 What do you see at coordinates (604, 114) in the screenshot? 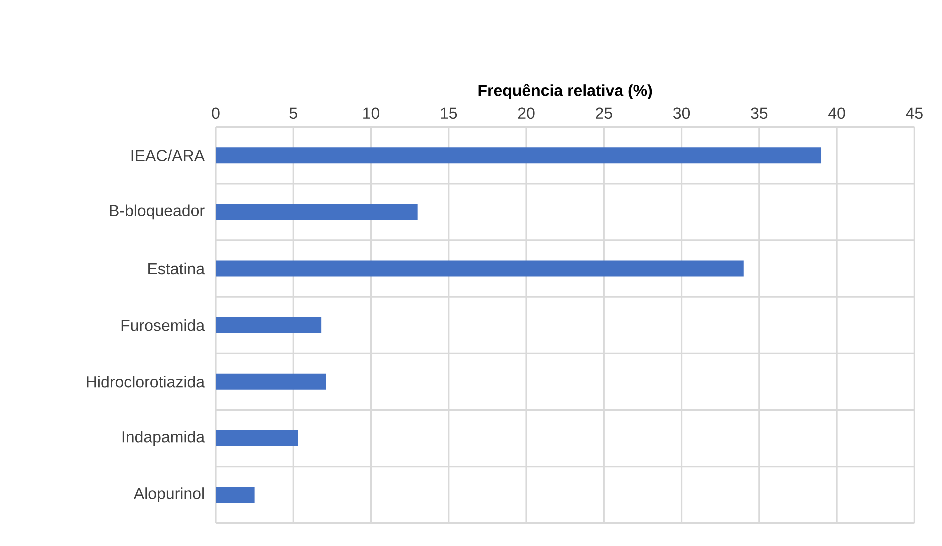
I see `x-tick-label: 25` at bounding box center [604, 114].